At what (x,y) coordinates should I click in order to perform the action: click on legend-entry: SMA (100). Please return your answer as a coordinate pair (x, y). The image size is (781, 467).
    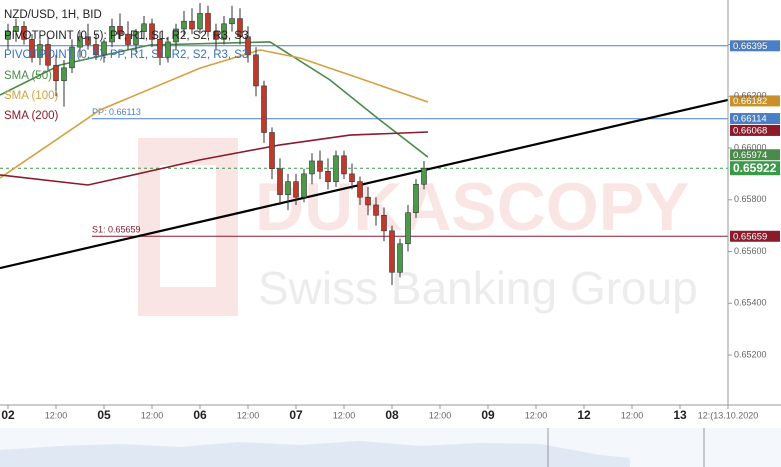
    Looking at the image, I should click on (31, 96).